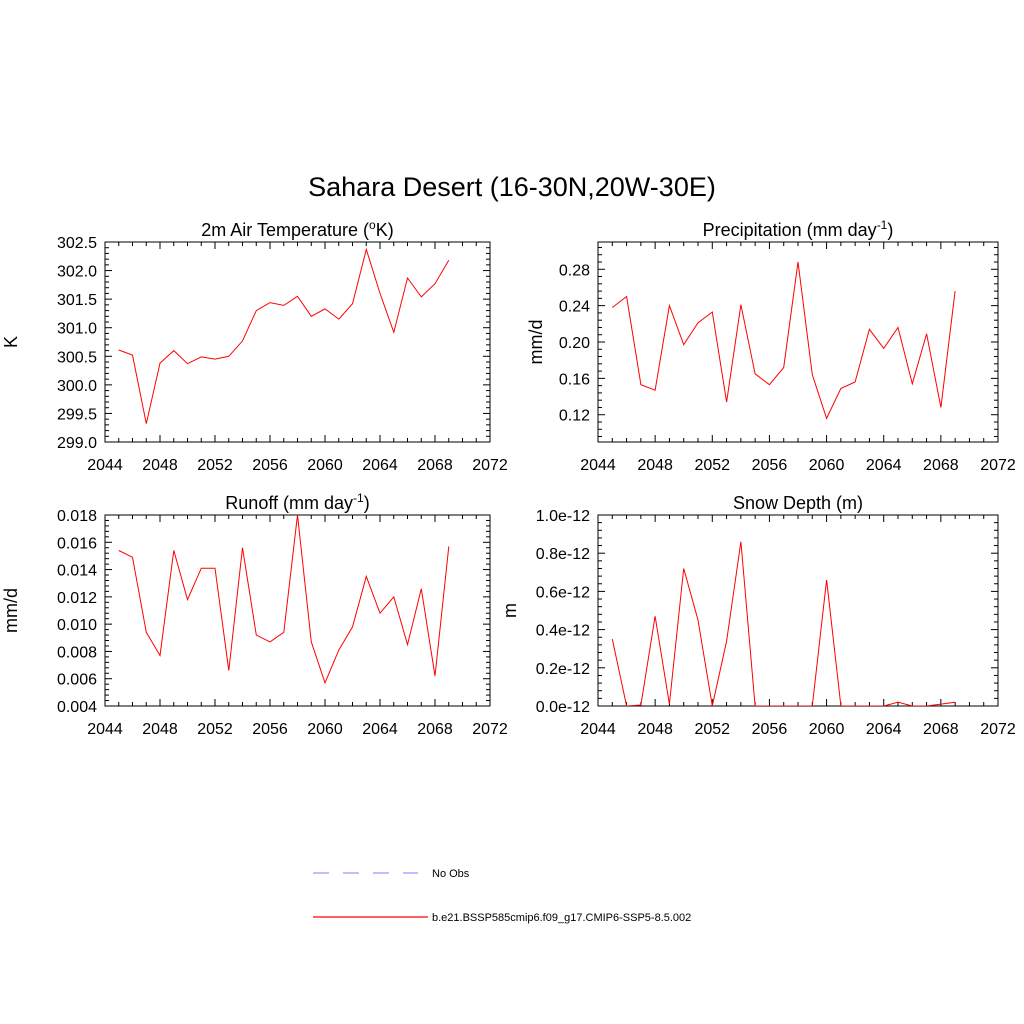 The image size is (1024, 1024). Describe the element at coordinates (563, 707) in the screenshot. I see `y-tick-label: 0.0e-12` at that location.